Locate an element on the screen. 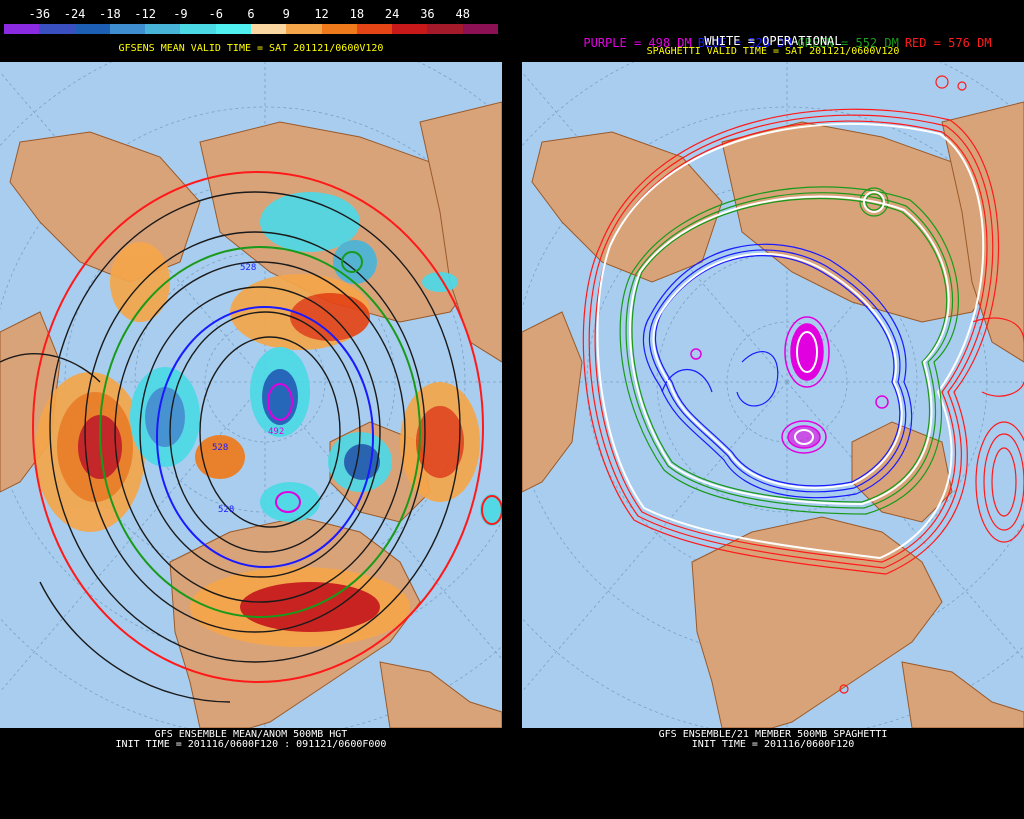 The width and height of the screenshot is (1024, 819). colorbar-labels: -36 -24 -18 -12 -9 -6 6 9 12 18 24 36 48 is located at coordinates (251, 15).